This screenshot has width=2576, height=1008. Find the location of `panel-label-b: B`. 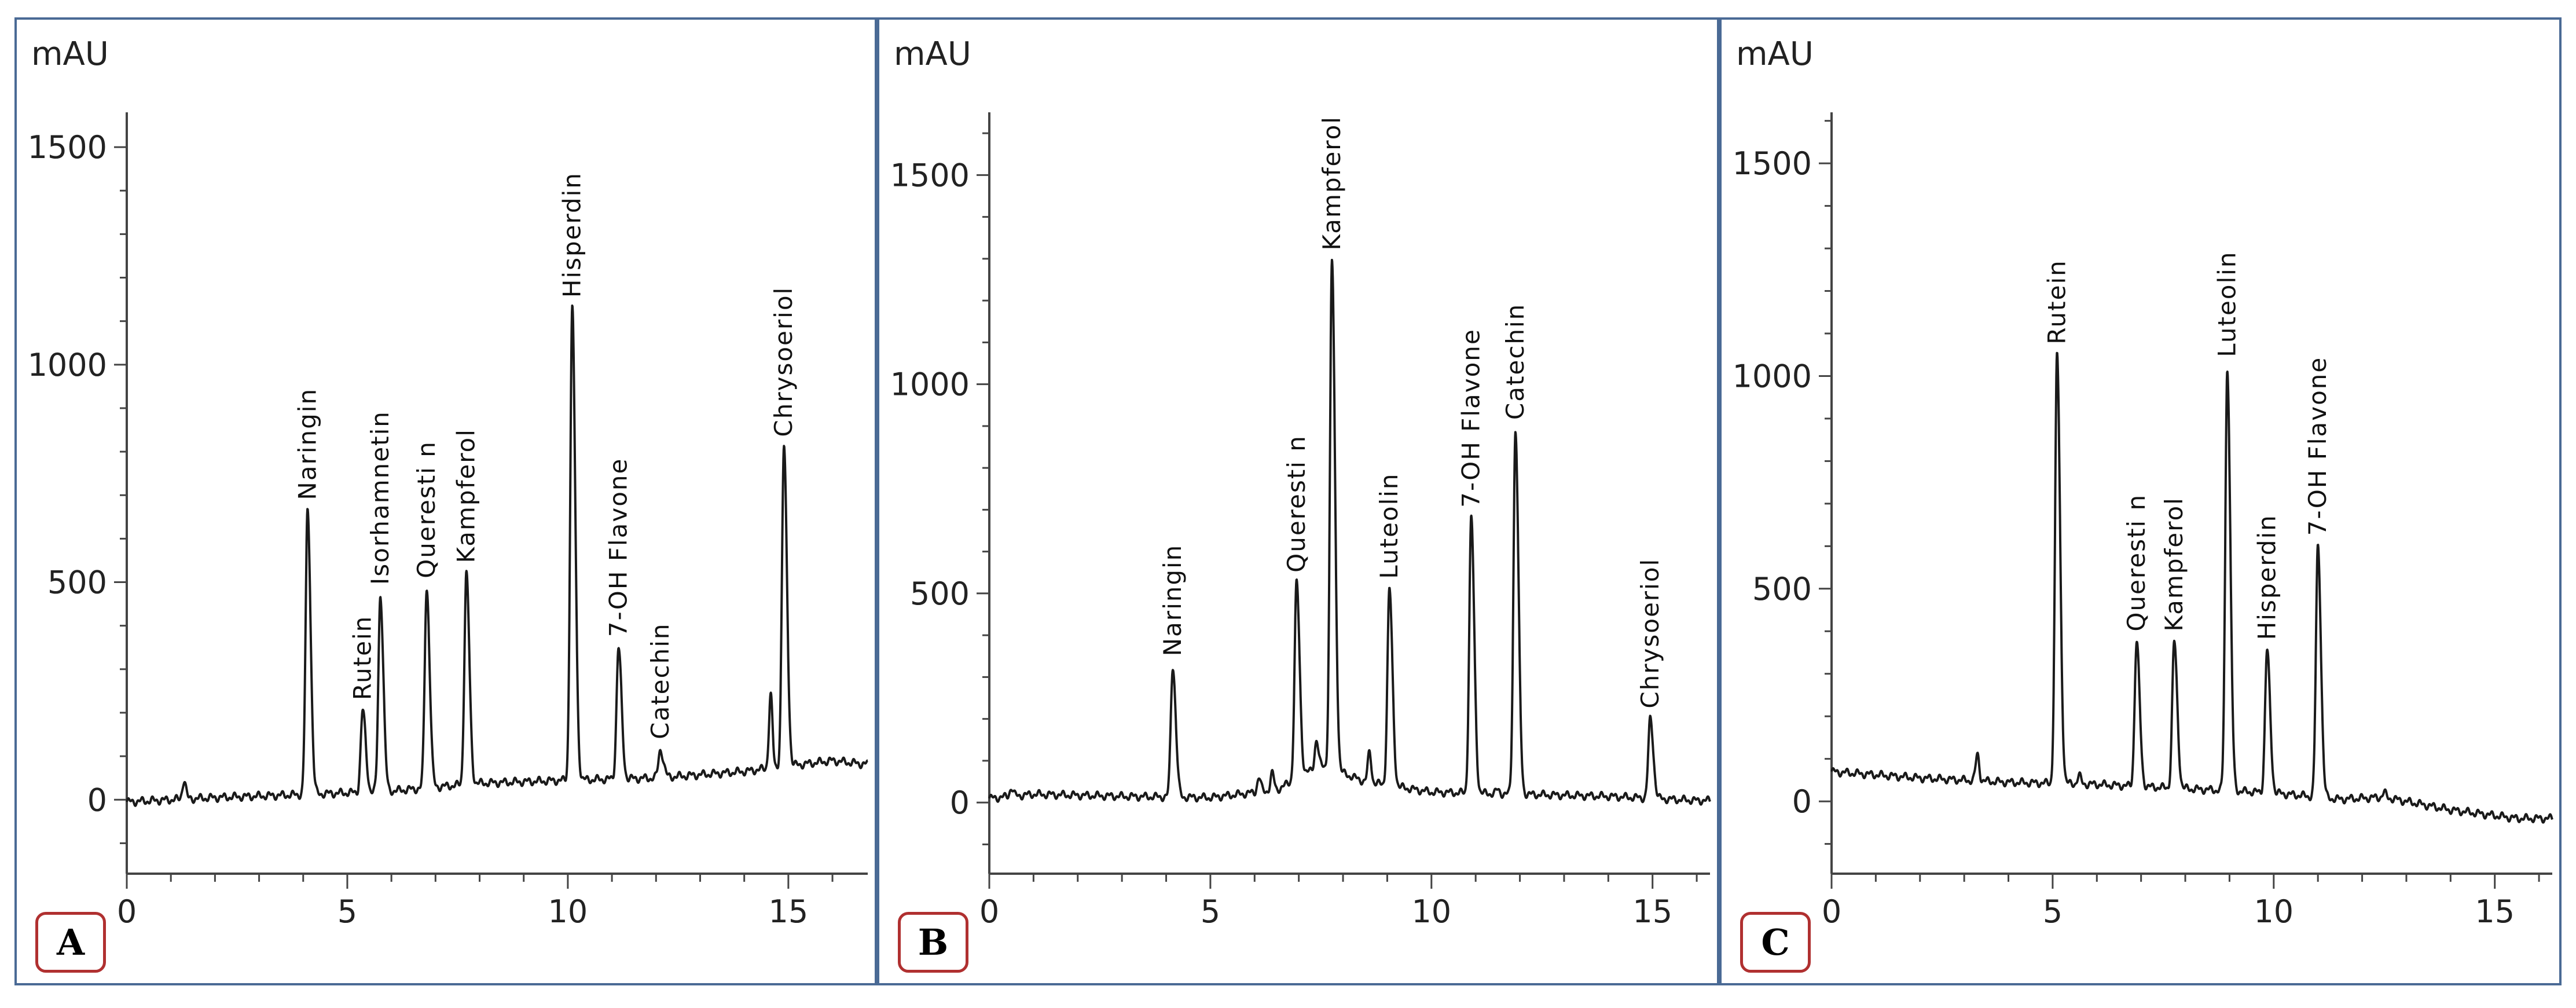

panel-label-b: B is located at coordinates (933, 942).